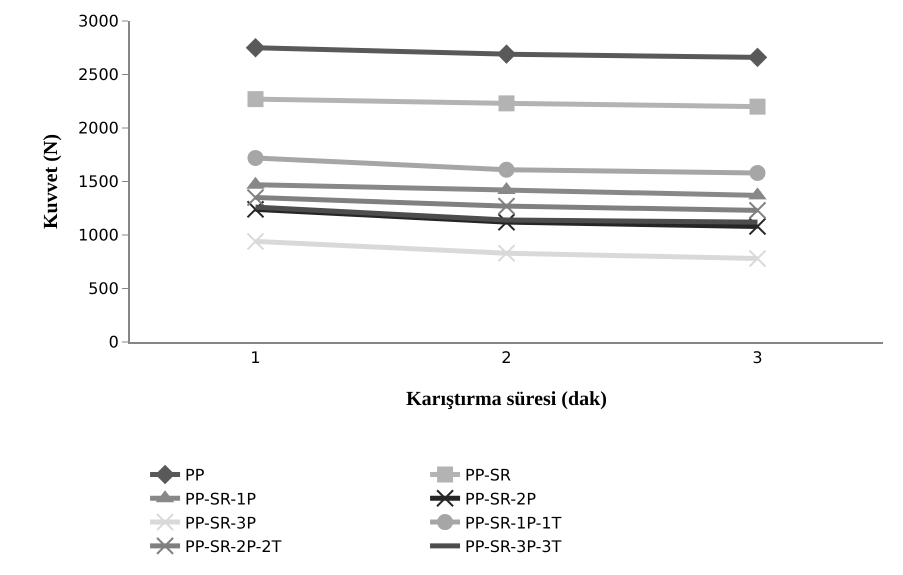 Image resolution: width=903 pixels, height=575 pixels. Describe the element at coordinates (98, 74) in the screenshot. I see `y-tick-label: 2500` at that location.